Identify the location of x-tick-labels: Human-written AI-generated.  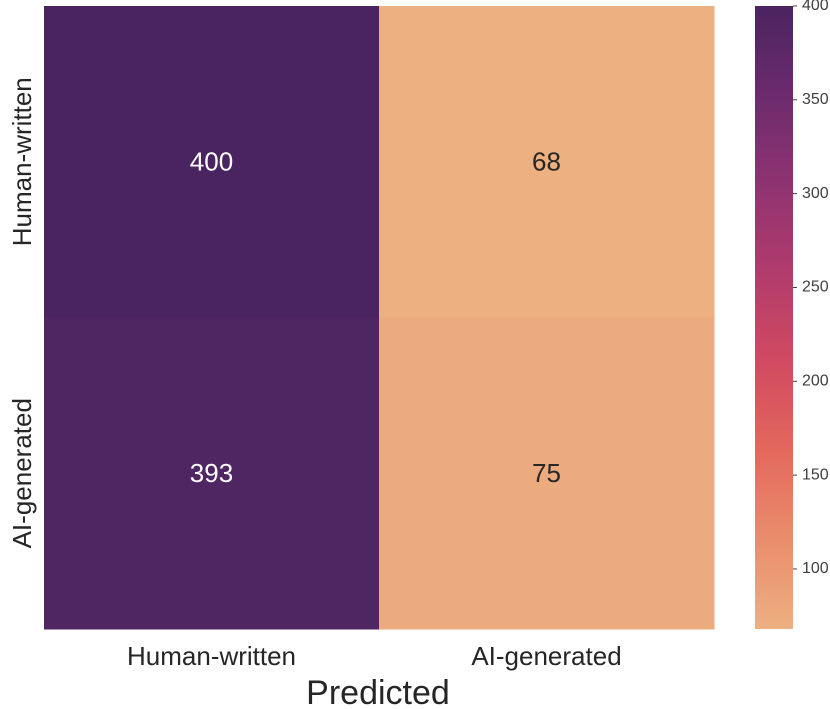
(374, 656).